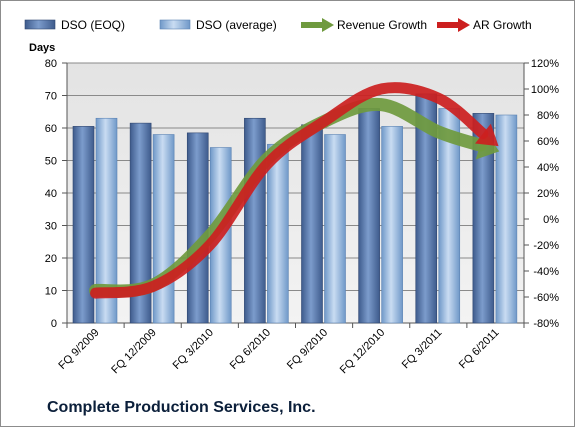  What do you see at coordinates (54, 324) in the screenshot?
I see `y-tick-label: 0` at bounding box center [54, 324].